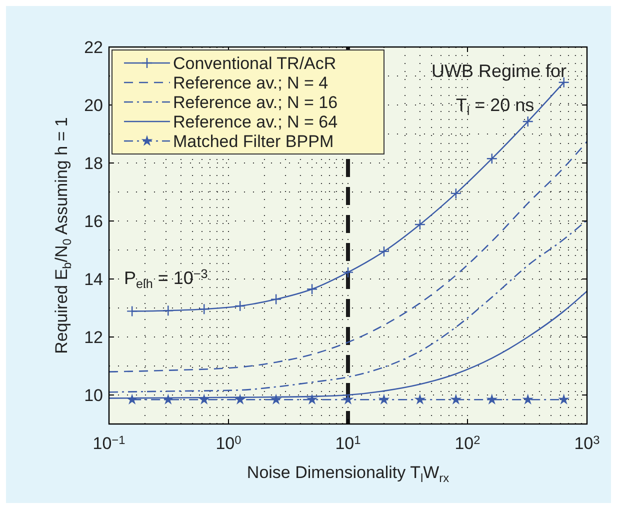 This screenshot has height=509, width=617. I want to click on y-tick-label: 18, so click(93, 163).